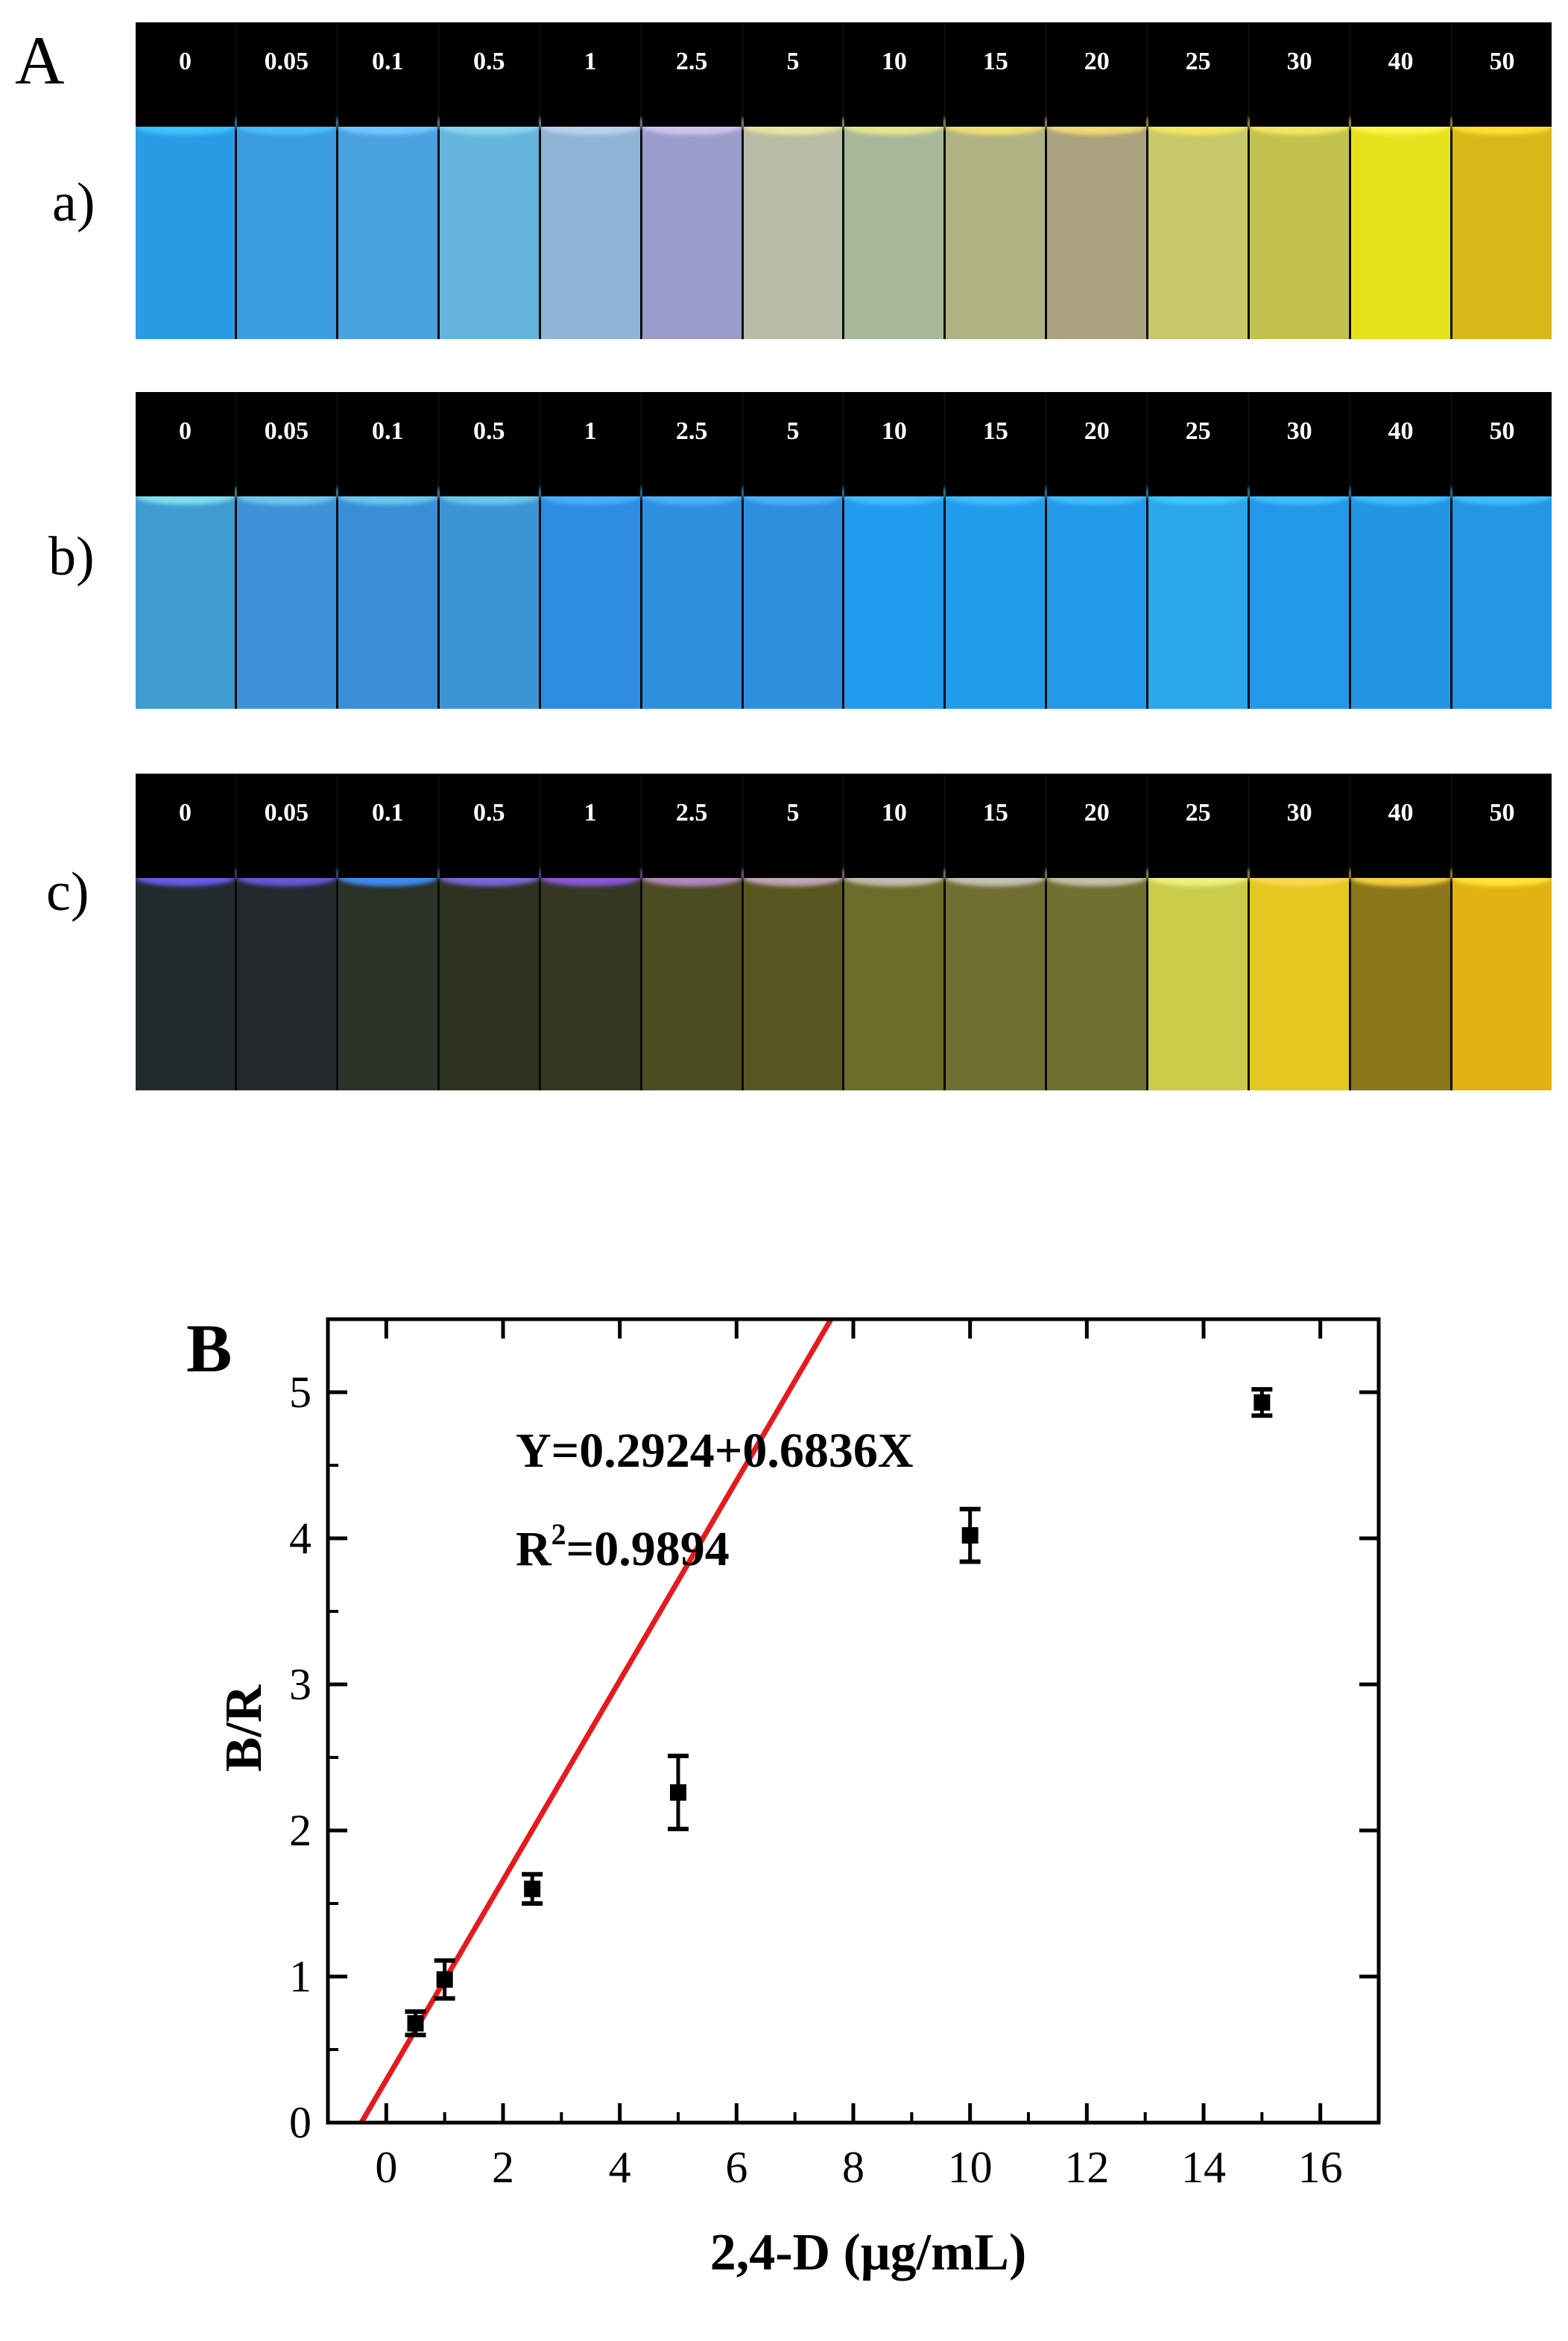 This screenshot has width=1568, height=2341. I want to click on vial-b-11: 30, so click(1301, 551).